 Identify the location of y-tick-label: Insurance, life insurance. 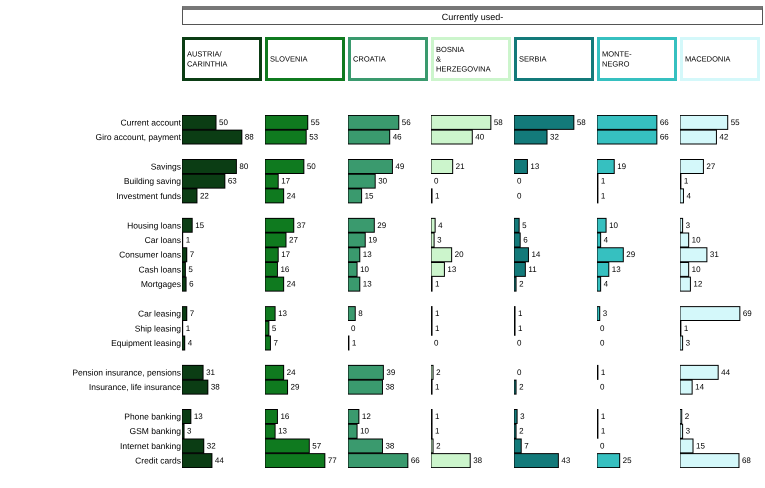
(135, 387).